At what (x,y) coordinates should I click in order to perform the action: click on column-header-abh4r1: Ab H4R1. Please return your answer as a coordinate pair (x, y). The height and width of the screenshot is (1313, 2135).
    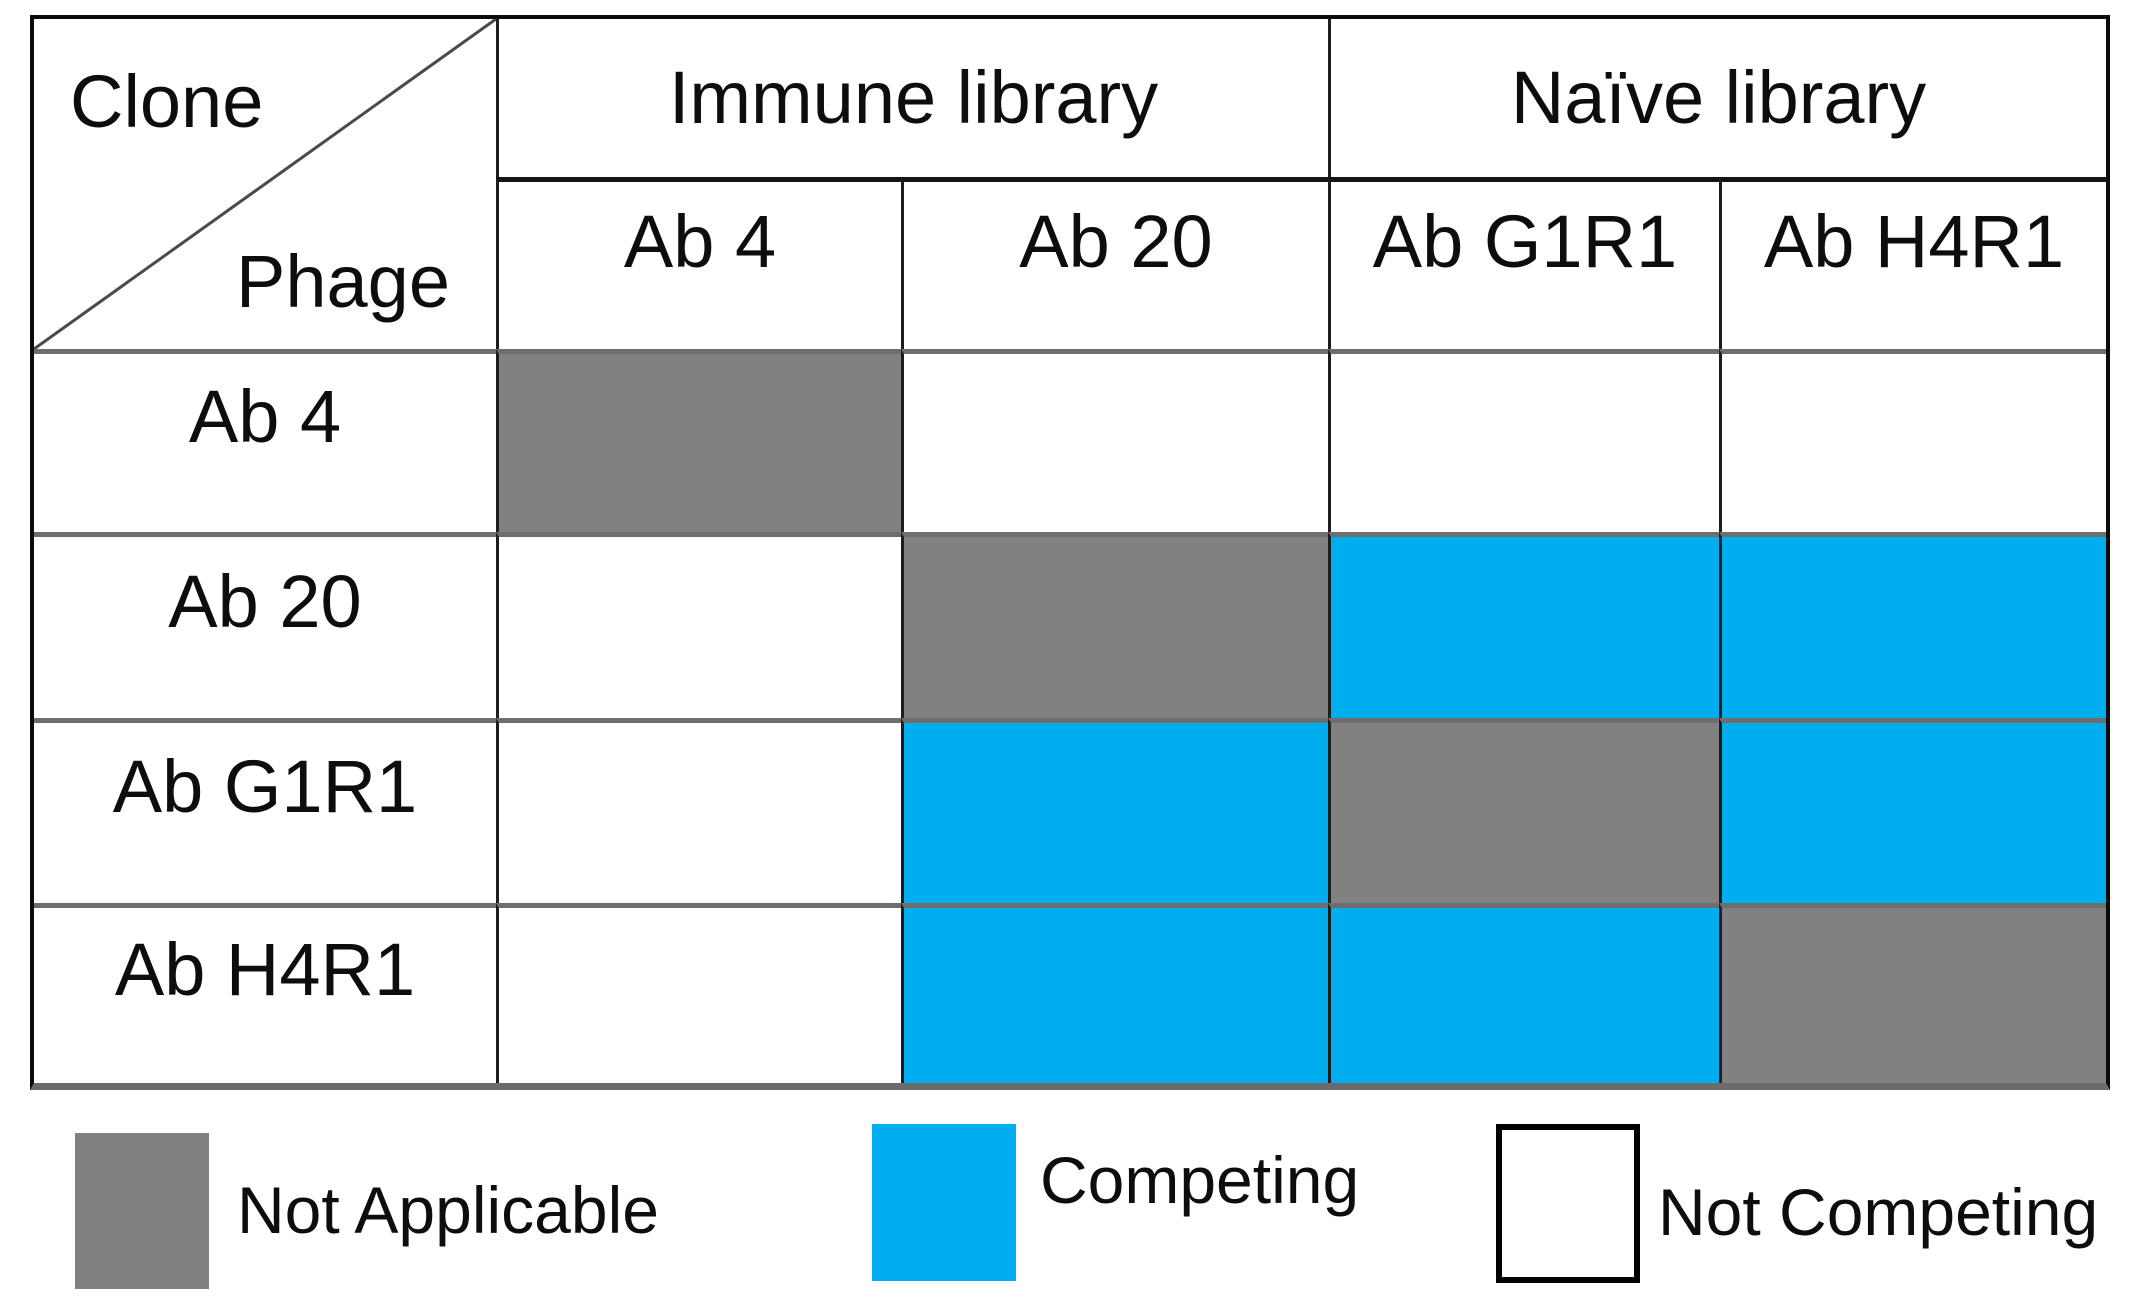
    Looking at the image, I should click on (1912, 263).